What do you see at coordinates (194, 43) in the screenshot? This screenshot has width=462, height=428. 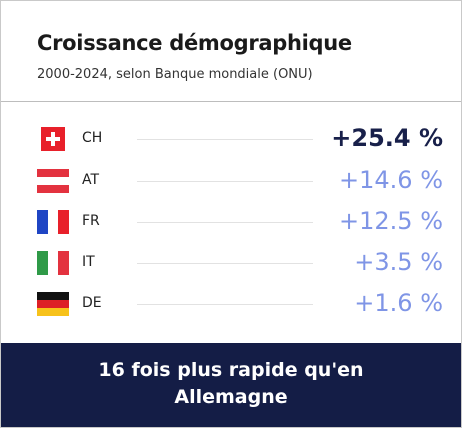 I see `title: Croissance démographique` at bounding box center [194, 43].